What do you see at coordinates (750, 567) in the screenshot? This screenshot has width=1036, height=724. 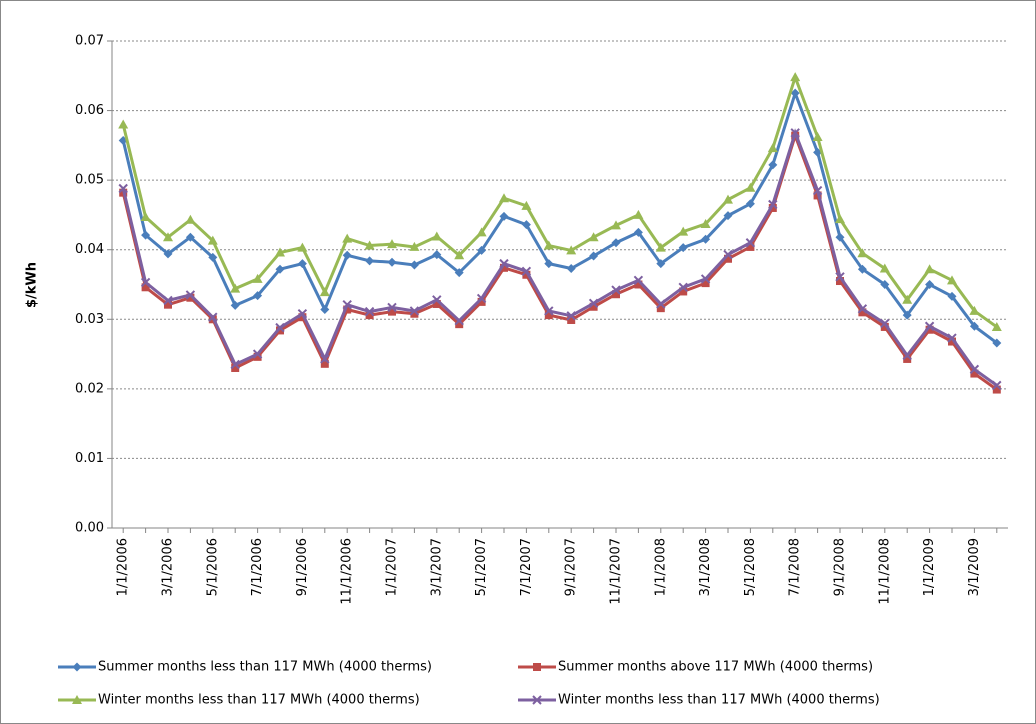 I see `x-tick-label: 5/1/2008` at bounding box center [750, 567].